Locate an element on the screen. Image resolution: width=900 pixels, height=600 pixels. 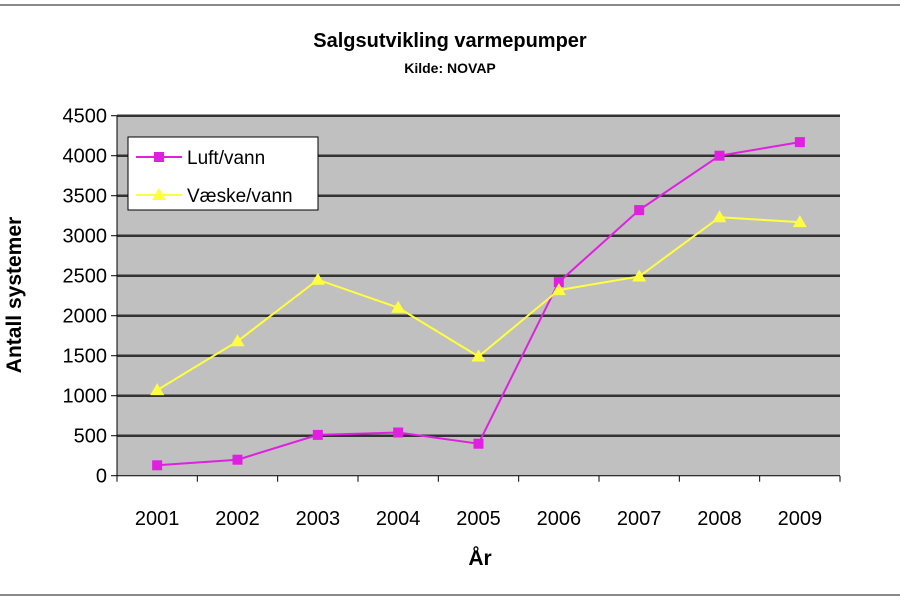
y-tick-label: 2000 is located at coordinates (85, 317).